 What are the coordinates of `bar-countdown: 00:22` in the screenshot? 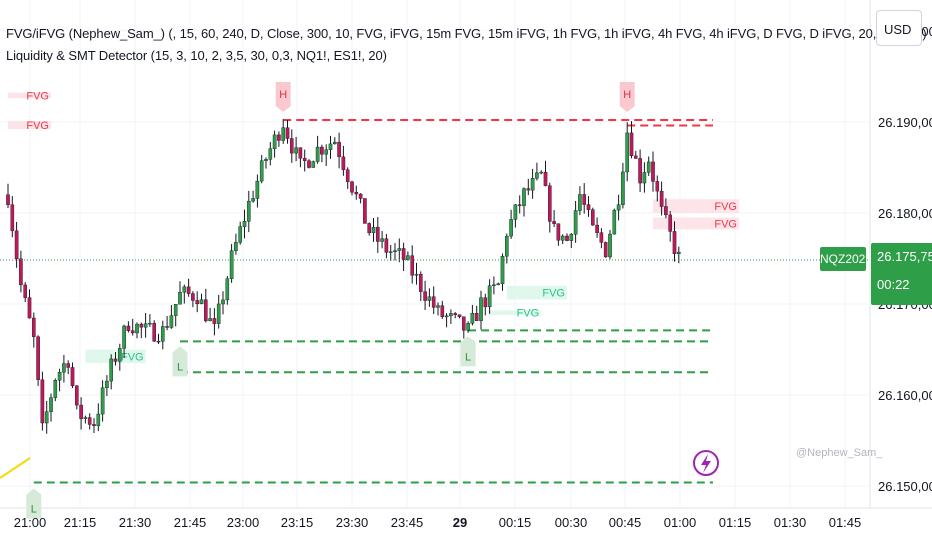 It's located at (893, 284).